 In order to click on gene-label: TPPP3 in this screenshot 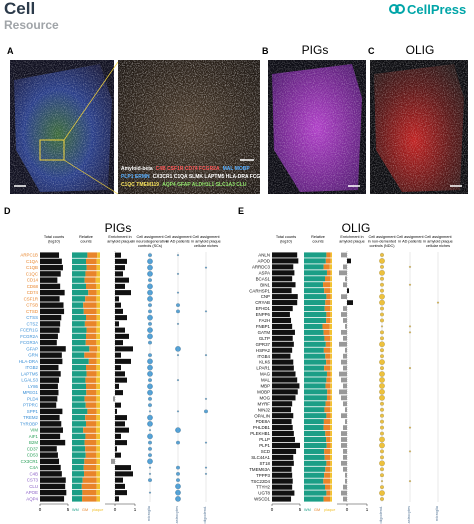, I will do `click(263, 475)`.